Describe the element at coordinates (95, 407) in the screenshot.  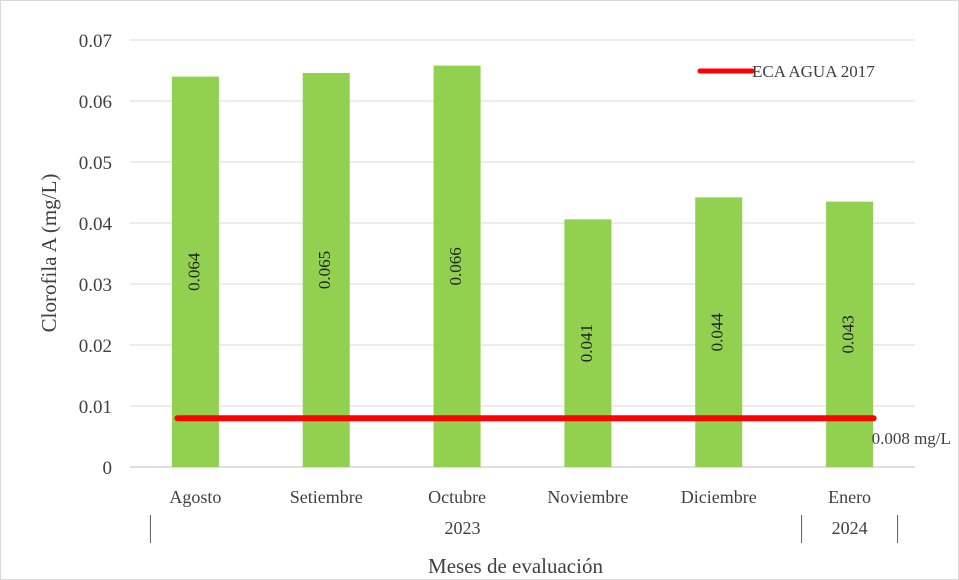
I see `y-tick-label: 0.01` at that location.